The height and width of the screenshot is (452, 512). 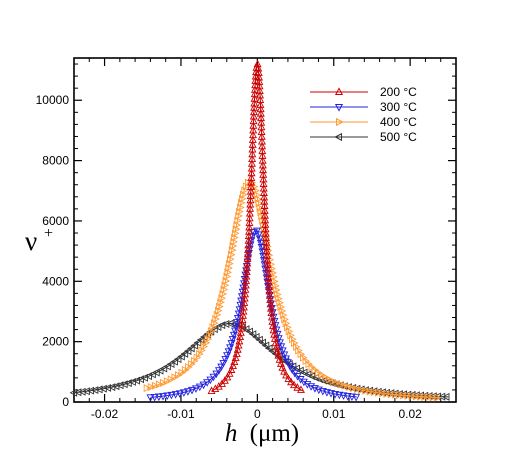 What do you see at coordinates (410, 414) in the screenshot?
I see `x-tick-label: 0.02` at bounding box center [410, 414].